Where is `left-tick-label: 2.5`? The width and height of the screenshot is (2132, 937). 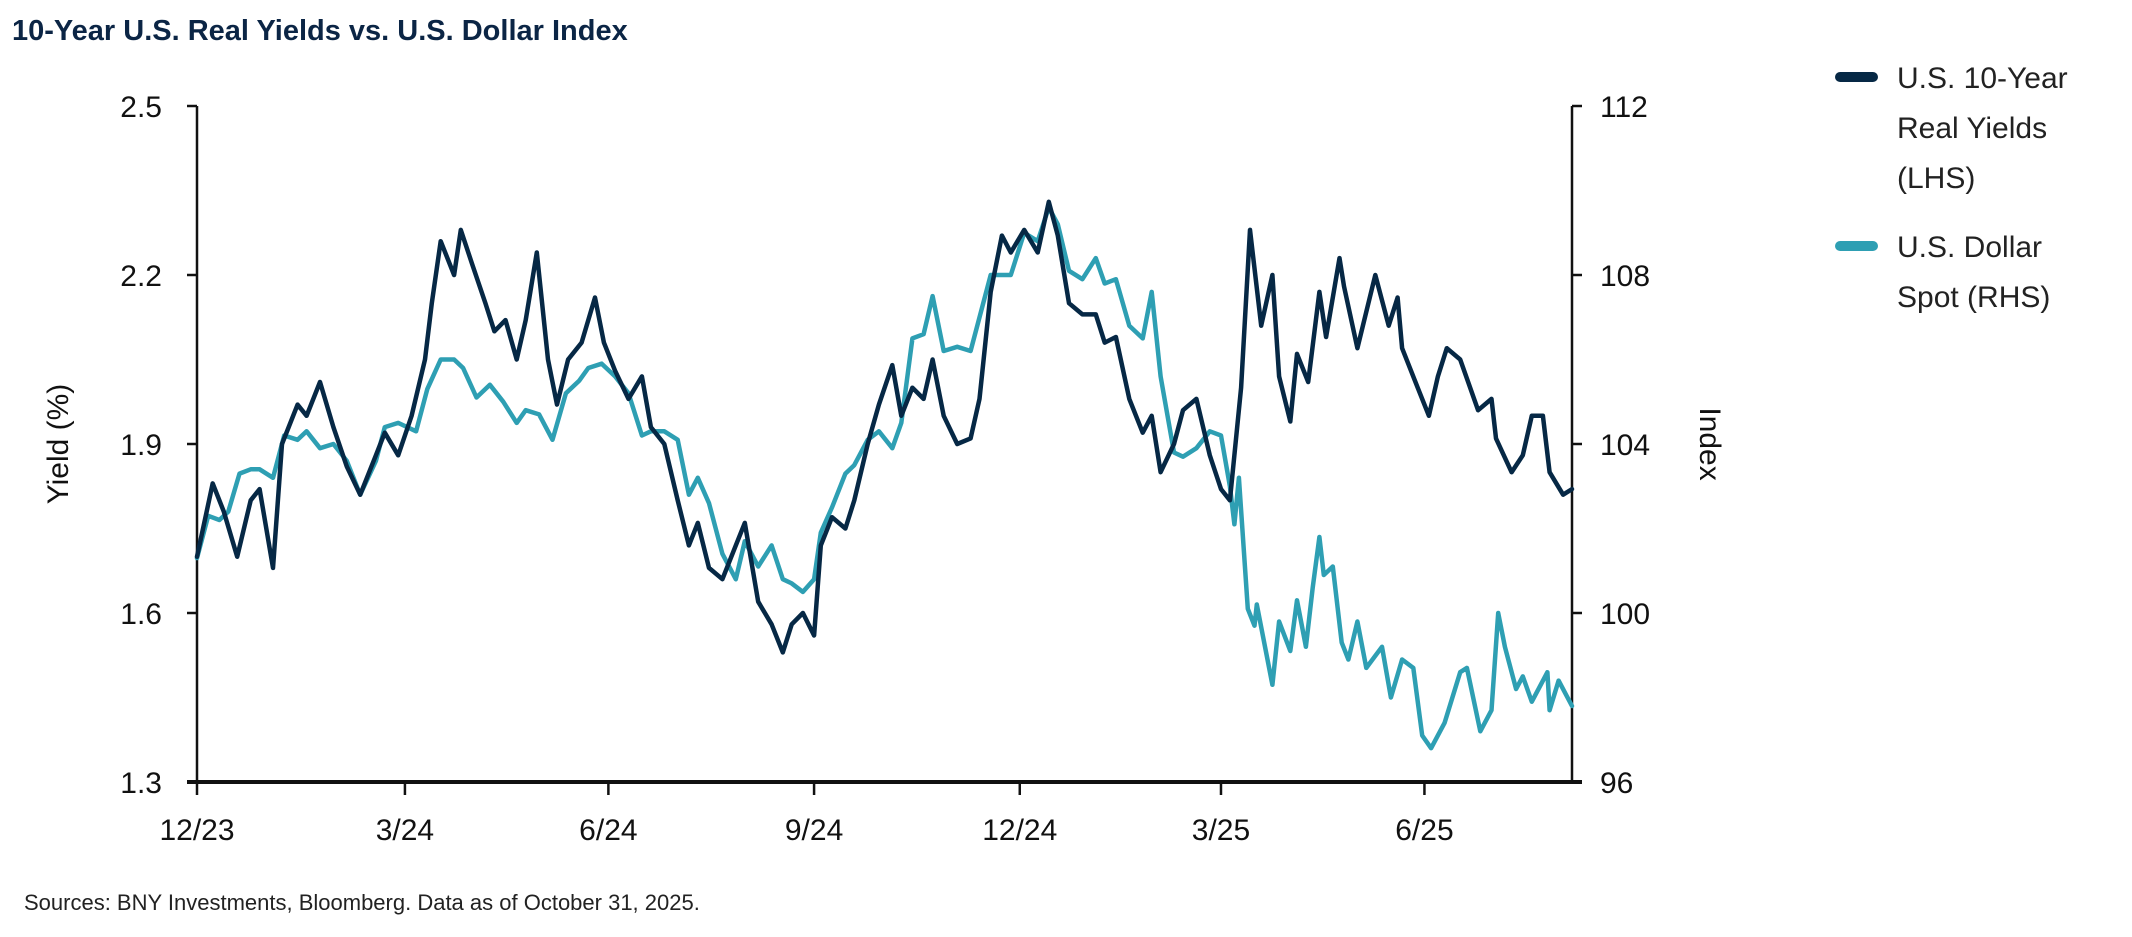 left-tick-label: 2.5 is located at coordinates (141, 107).